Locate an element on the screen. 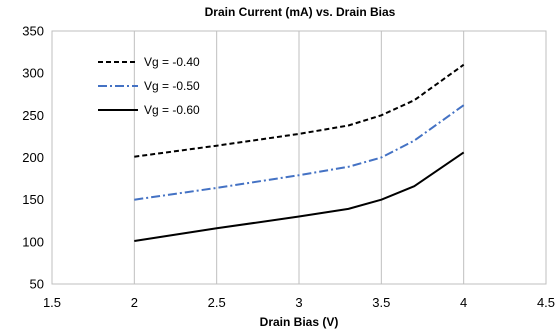  legend-label-2: Vg = -0.50 is located at coordinates (172, 86).